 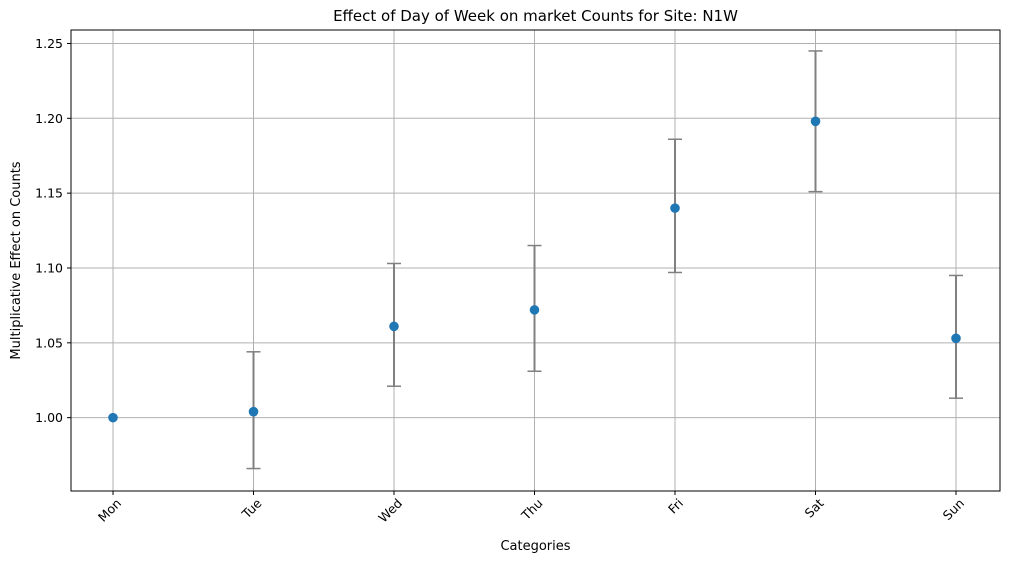 I want to click on x-tick-label: Mon, so click(x=109, y=510).